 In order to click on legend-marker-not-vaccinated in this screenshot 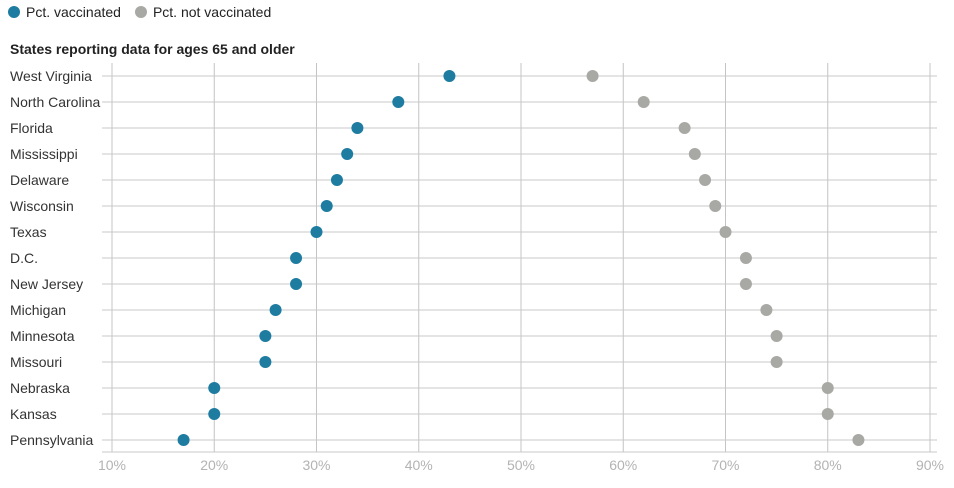, I will do `click(140, 12)`.